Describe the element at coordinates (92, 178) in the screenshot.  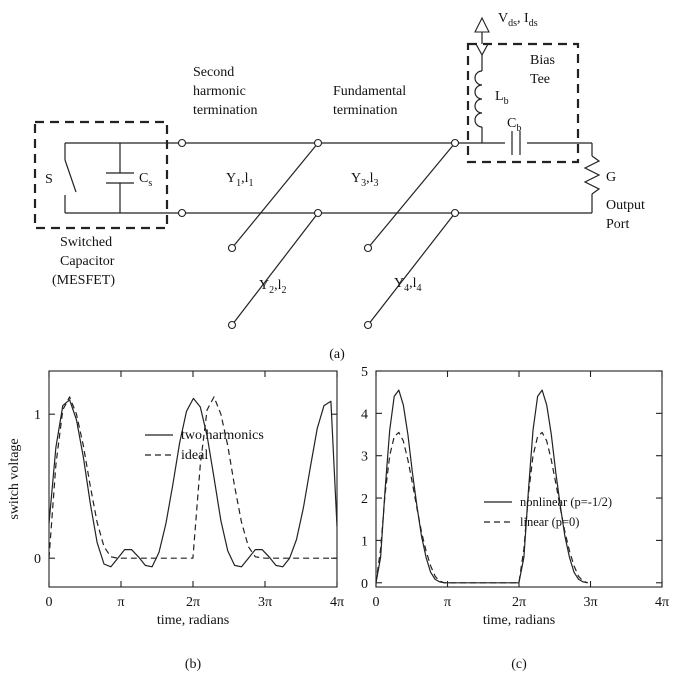
I see `switch-element` at that location.